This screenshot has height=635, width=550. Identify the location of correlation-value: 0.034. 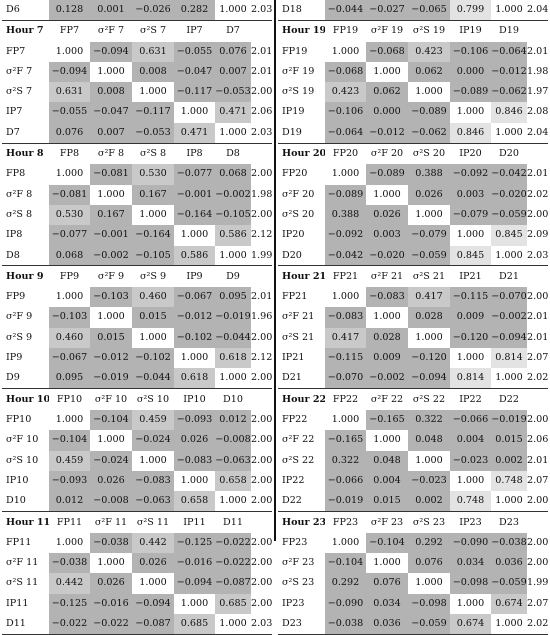
(387, 603).